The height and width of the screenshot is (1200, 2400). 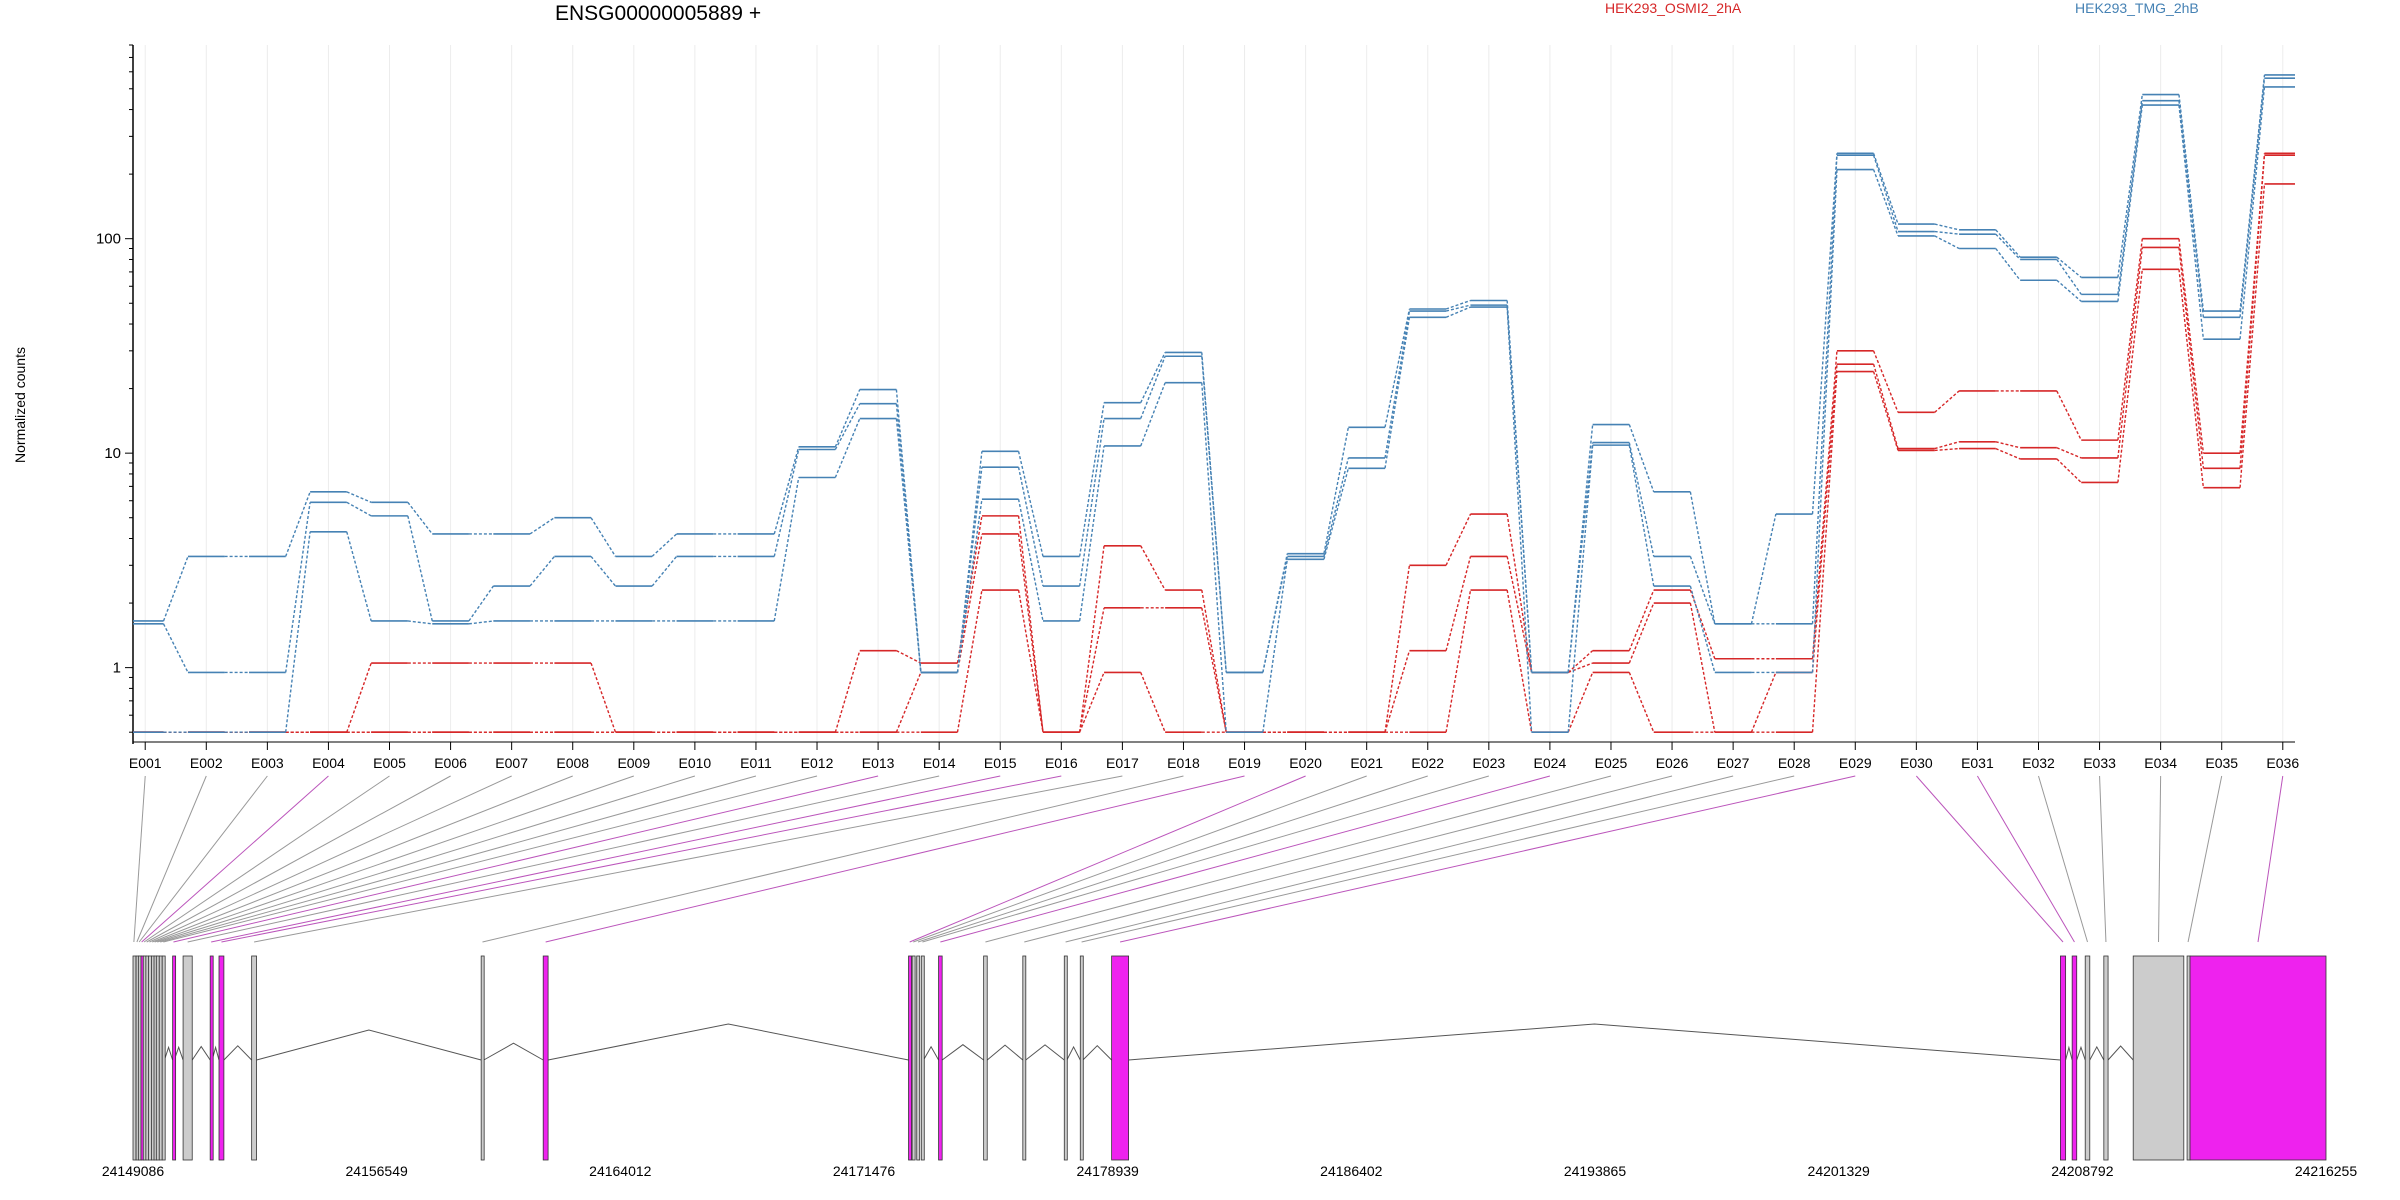 What do you see at coordinates (377, 1171) in the screenshot?
I see `genomic-coordinate-label: 24156549` at bounding box center [377, 1171].